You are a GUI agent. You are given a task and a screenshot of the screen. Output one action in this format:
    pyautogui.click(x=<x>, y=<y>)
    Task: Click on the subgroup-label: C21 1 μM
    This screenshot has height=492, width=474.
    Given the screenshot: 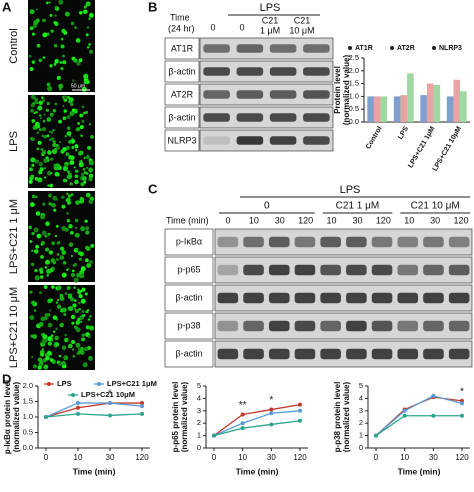 What is the action you would take?
    pyautogui.click(x=358, y=206)
    